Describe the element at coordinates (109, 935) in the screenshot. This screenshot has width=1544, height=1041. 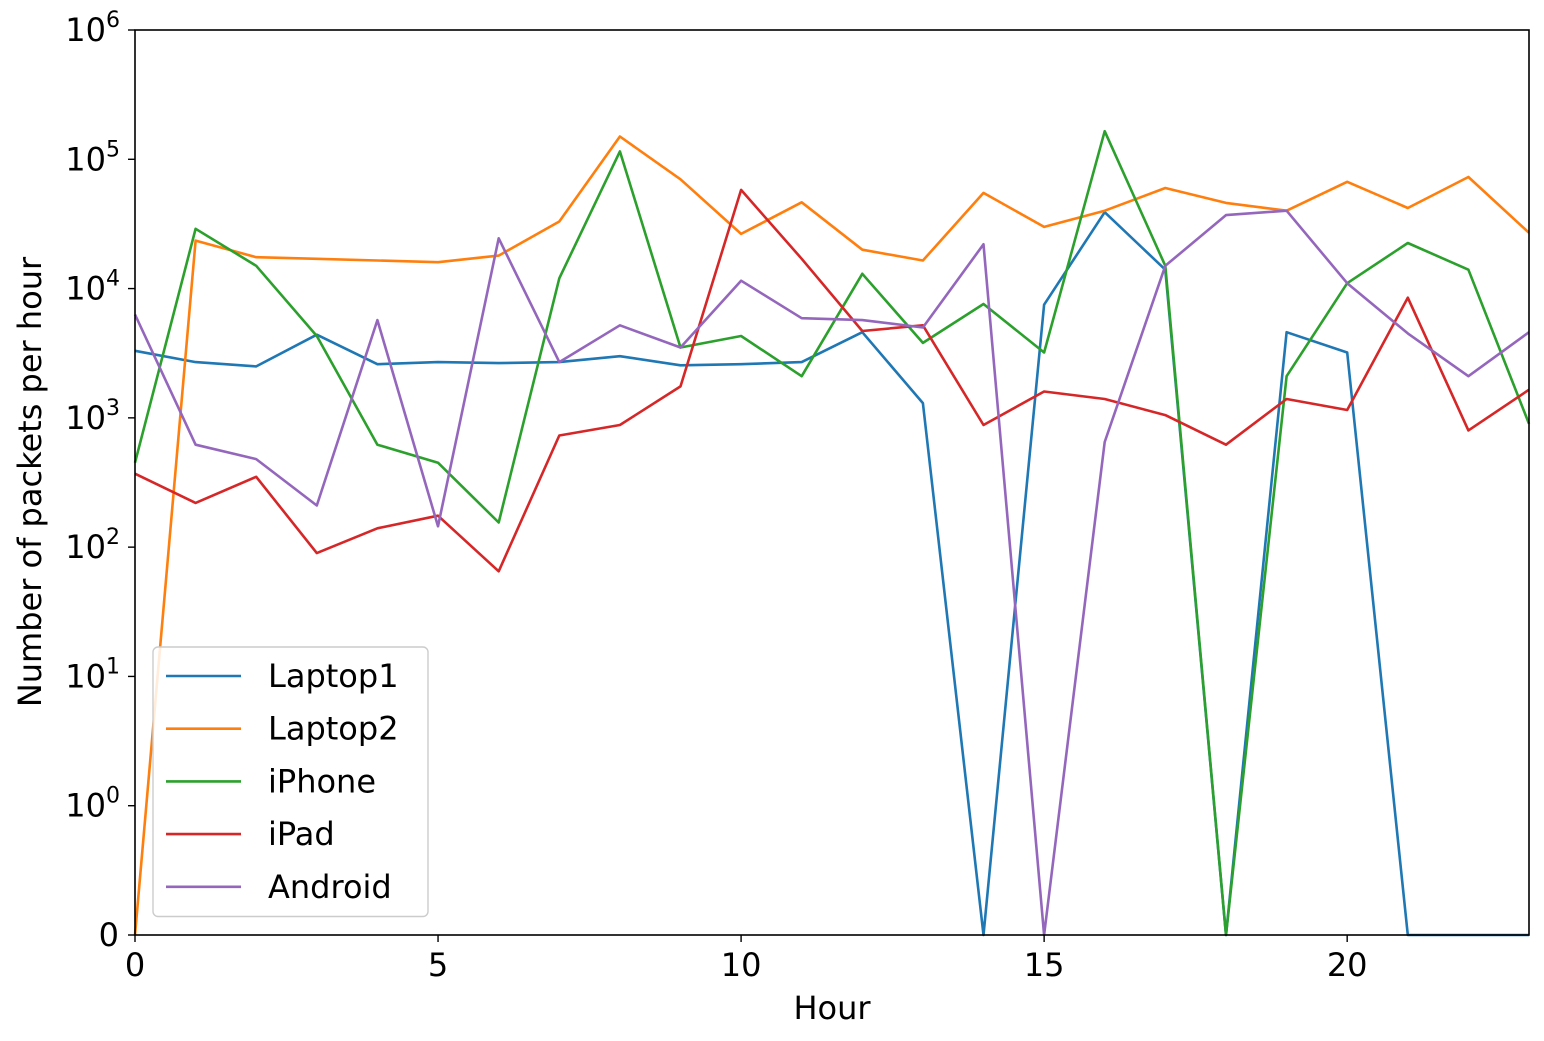
I see `y-tick-label: 0` at that location.